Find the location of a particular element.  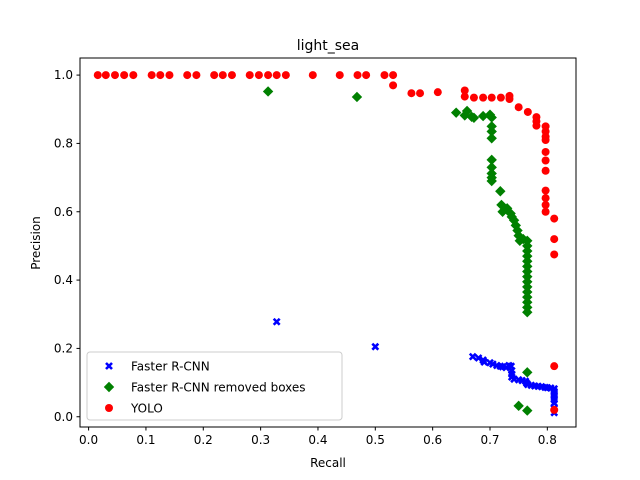

x-tick-label: 0.4 is located at coordinates (317, 440).